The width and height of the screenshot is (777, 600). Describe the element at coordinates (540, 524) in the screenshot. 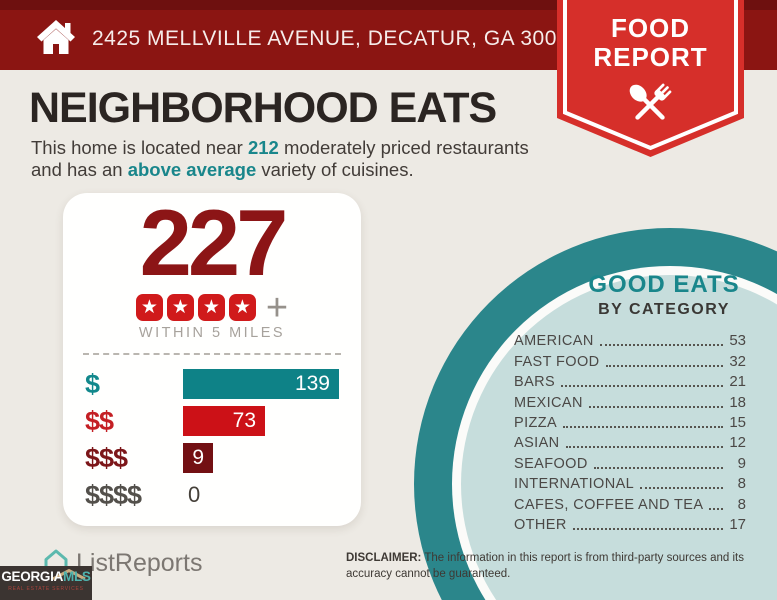

I see `category-label: OTHER` at that location.